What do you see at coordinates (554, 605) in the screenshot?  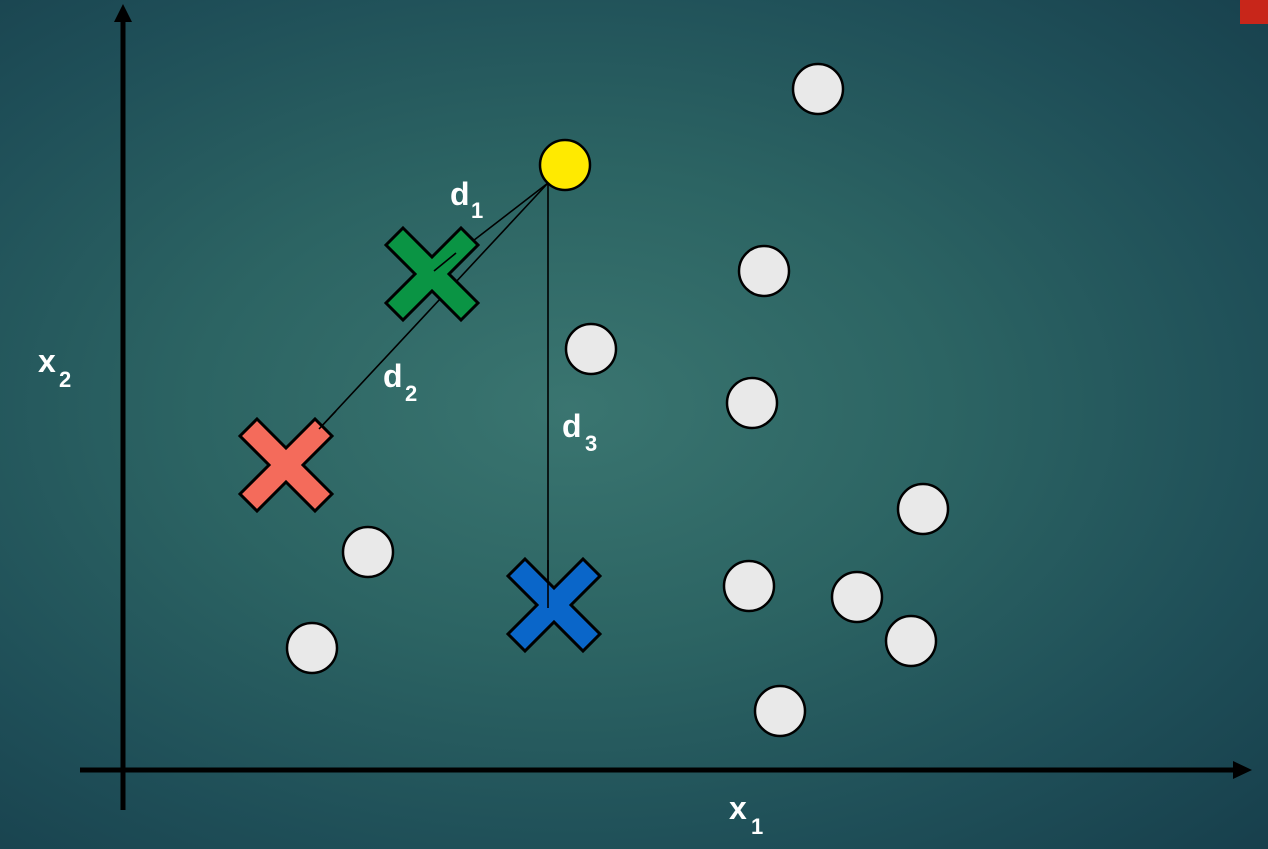 I see `blue-centroid-x-mark-icon` at bounding box center [554, 605].